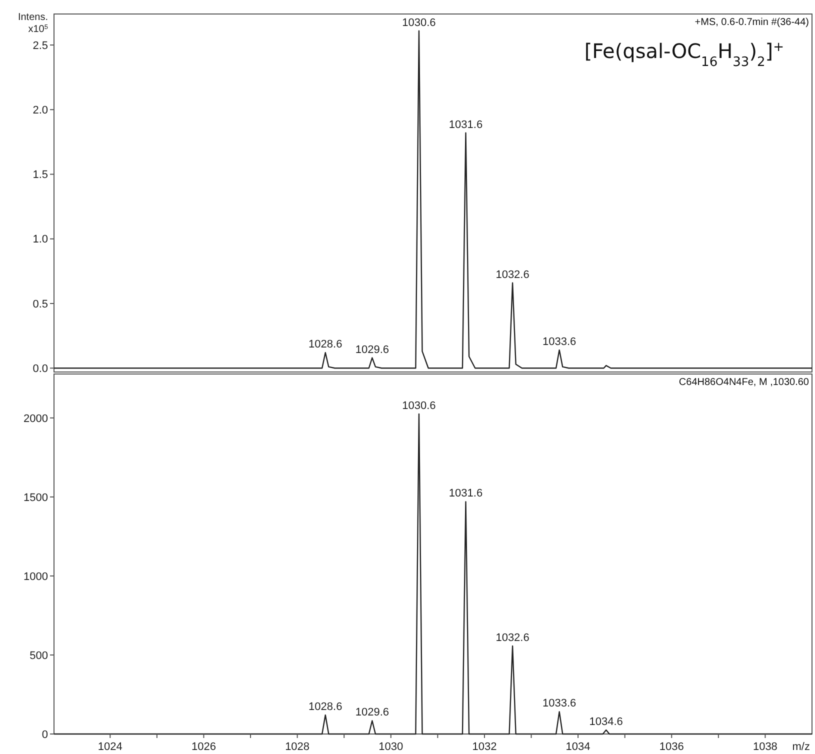 This screenshot has width=815, height=754. Describe the element at coordinates (40, 175) in the screenshot. I see `y-tick-label: 1.5` at that location.